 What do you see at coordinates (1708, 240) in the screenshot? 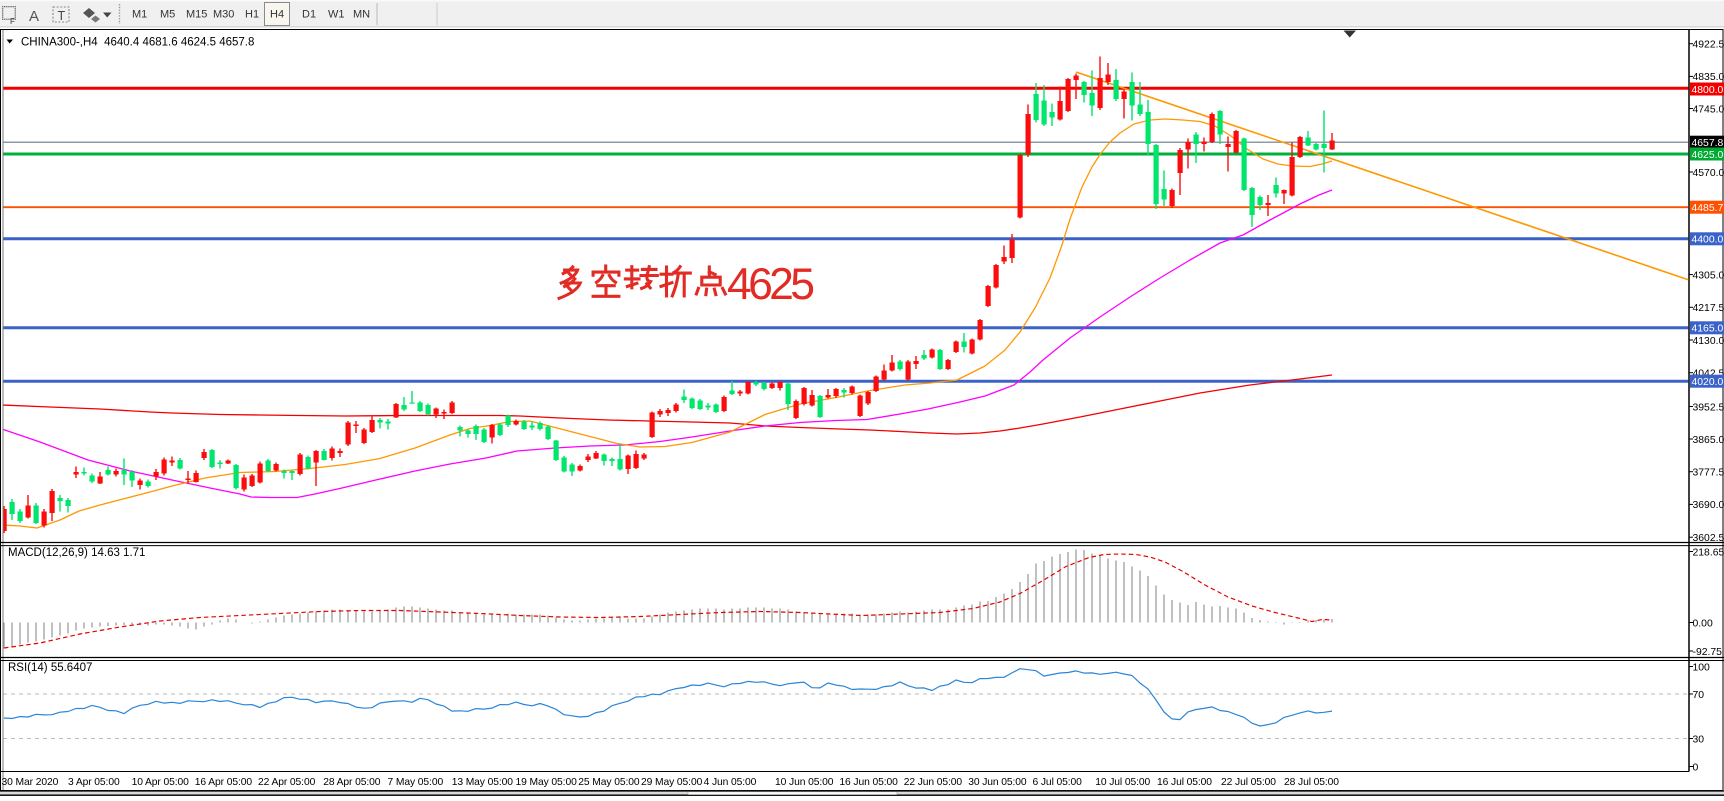
I see `svg-text: 4400.0` at bounding box center [1708, 240].